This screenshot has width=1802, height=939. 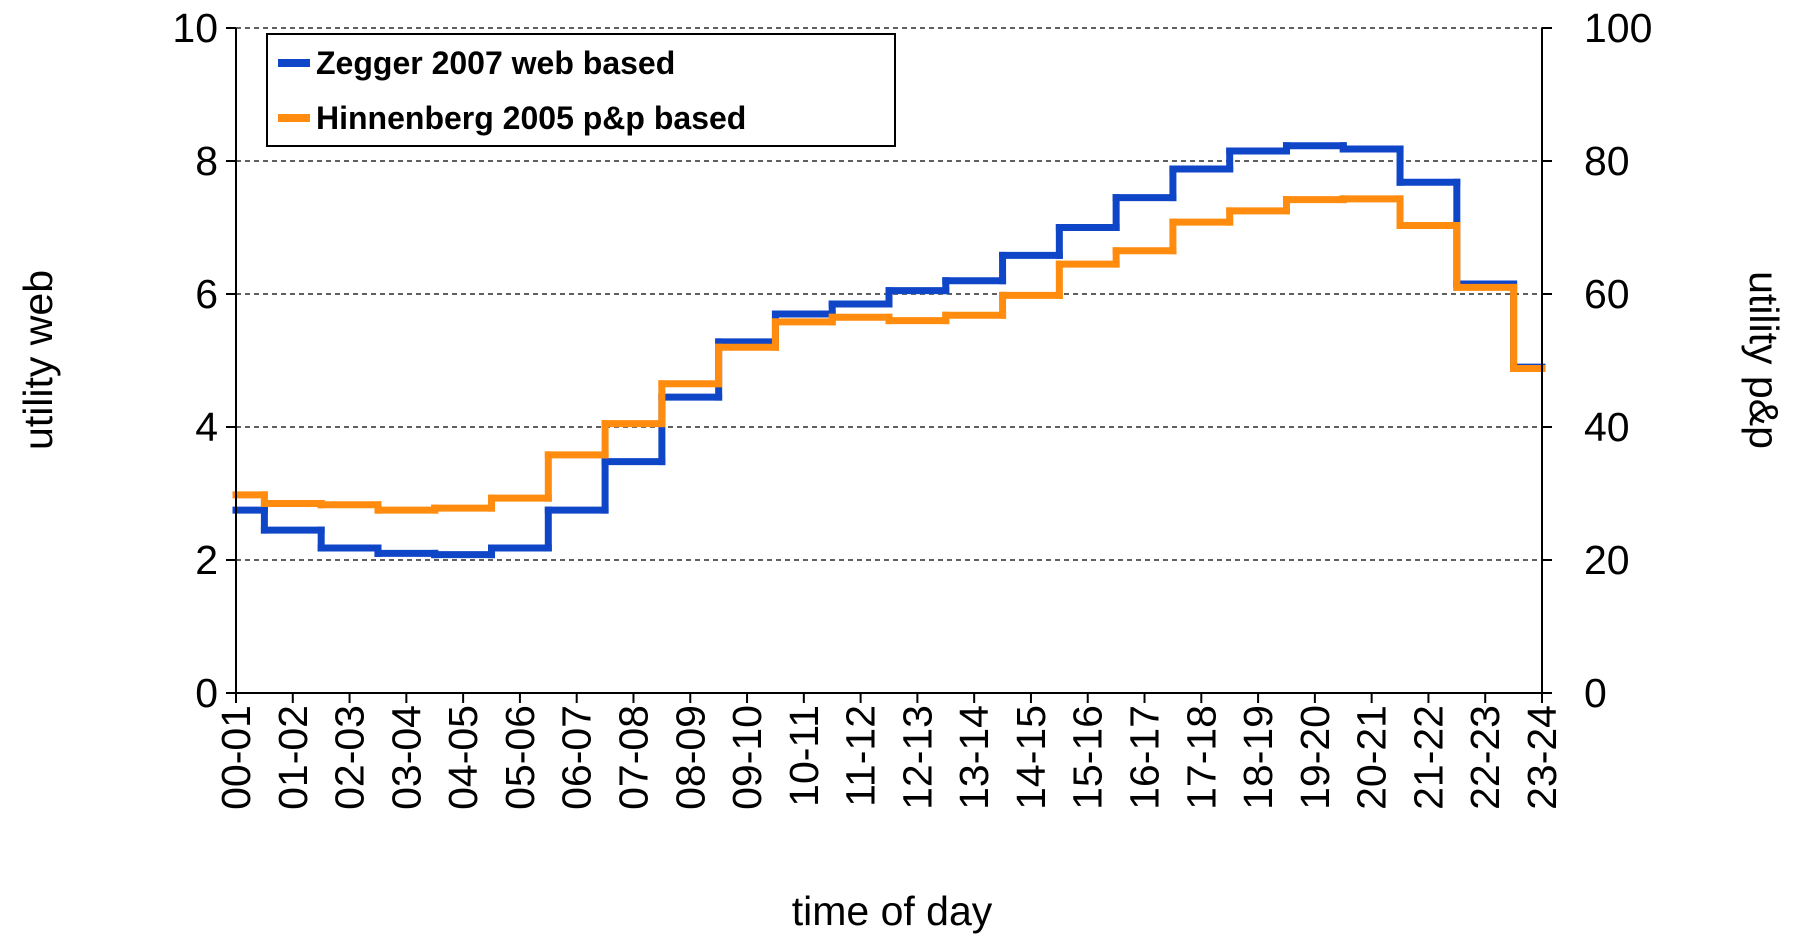 What do you see at coordinates (206, 427) in the screenshot?
I see `y-tick-label: 4` at bounding box center [206, 427].